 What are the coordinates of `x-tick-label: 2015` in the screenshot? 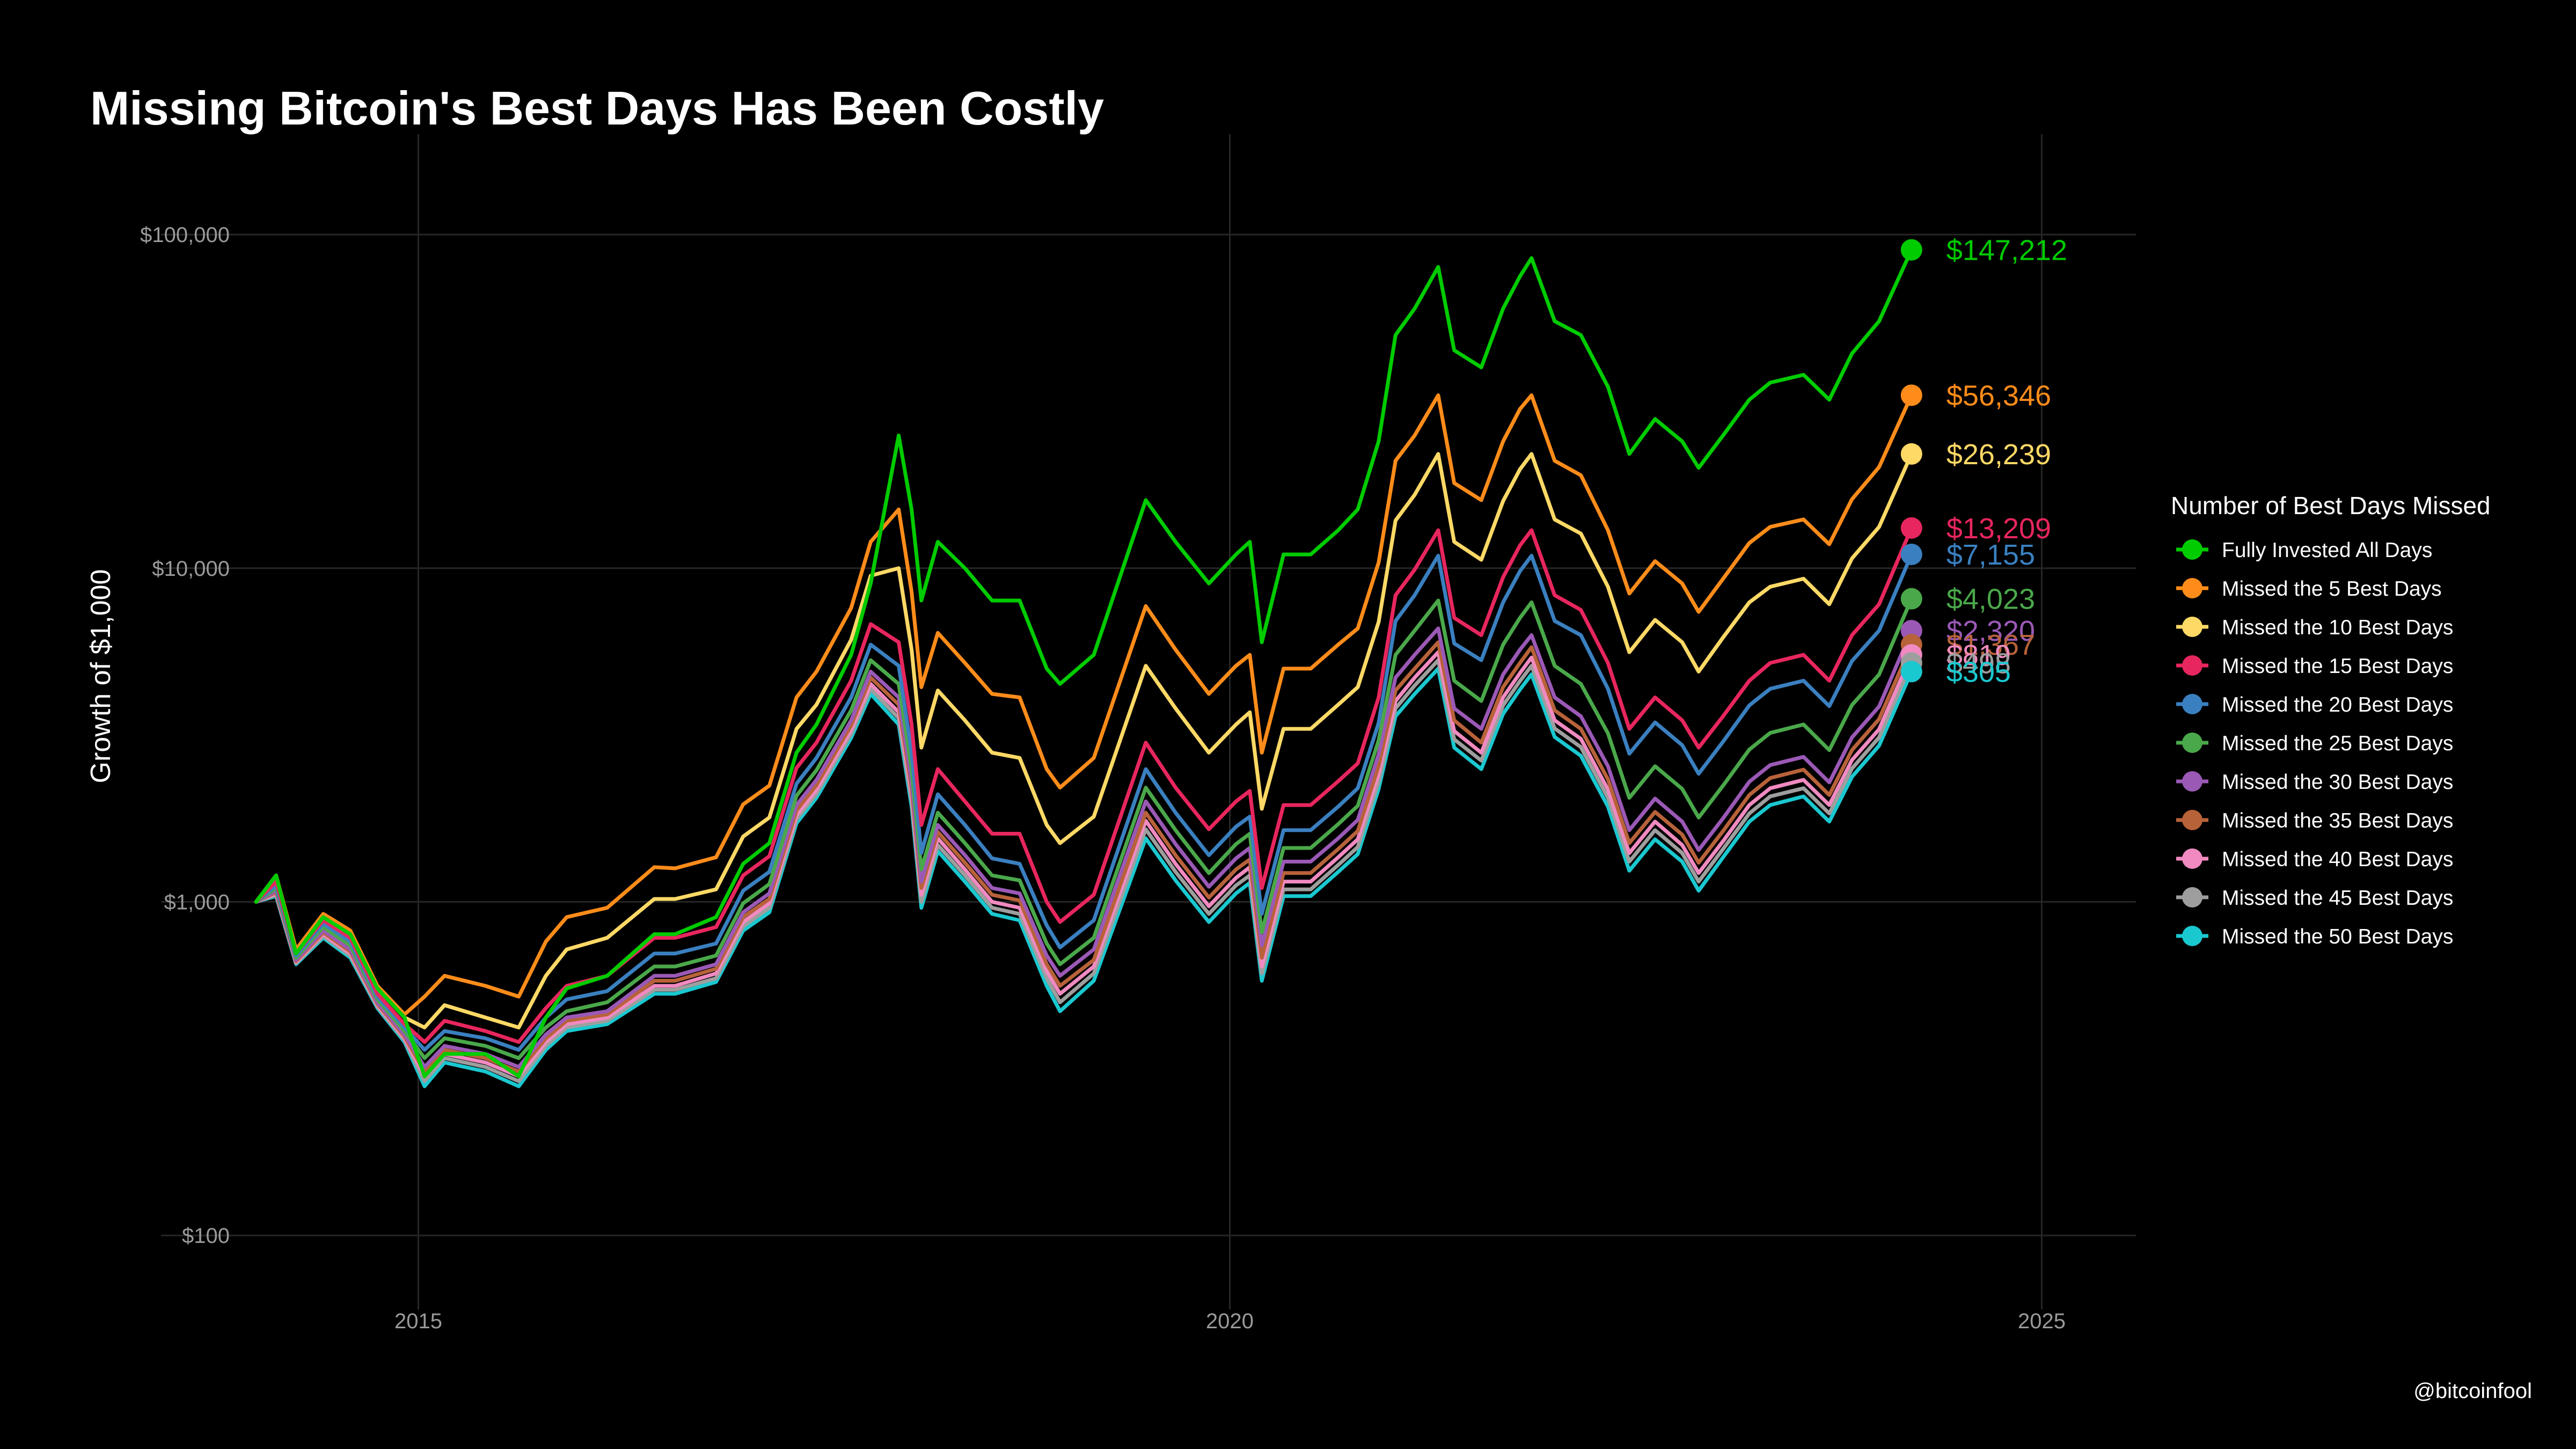 It's located at (418, 1321).